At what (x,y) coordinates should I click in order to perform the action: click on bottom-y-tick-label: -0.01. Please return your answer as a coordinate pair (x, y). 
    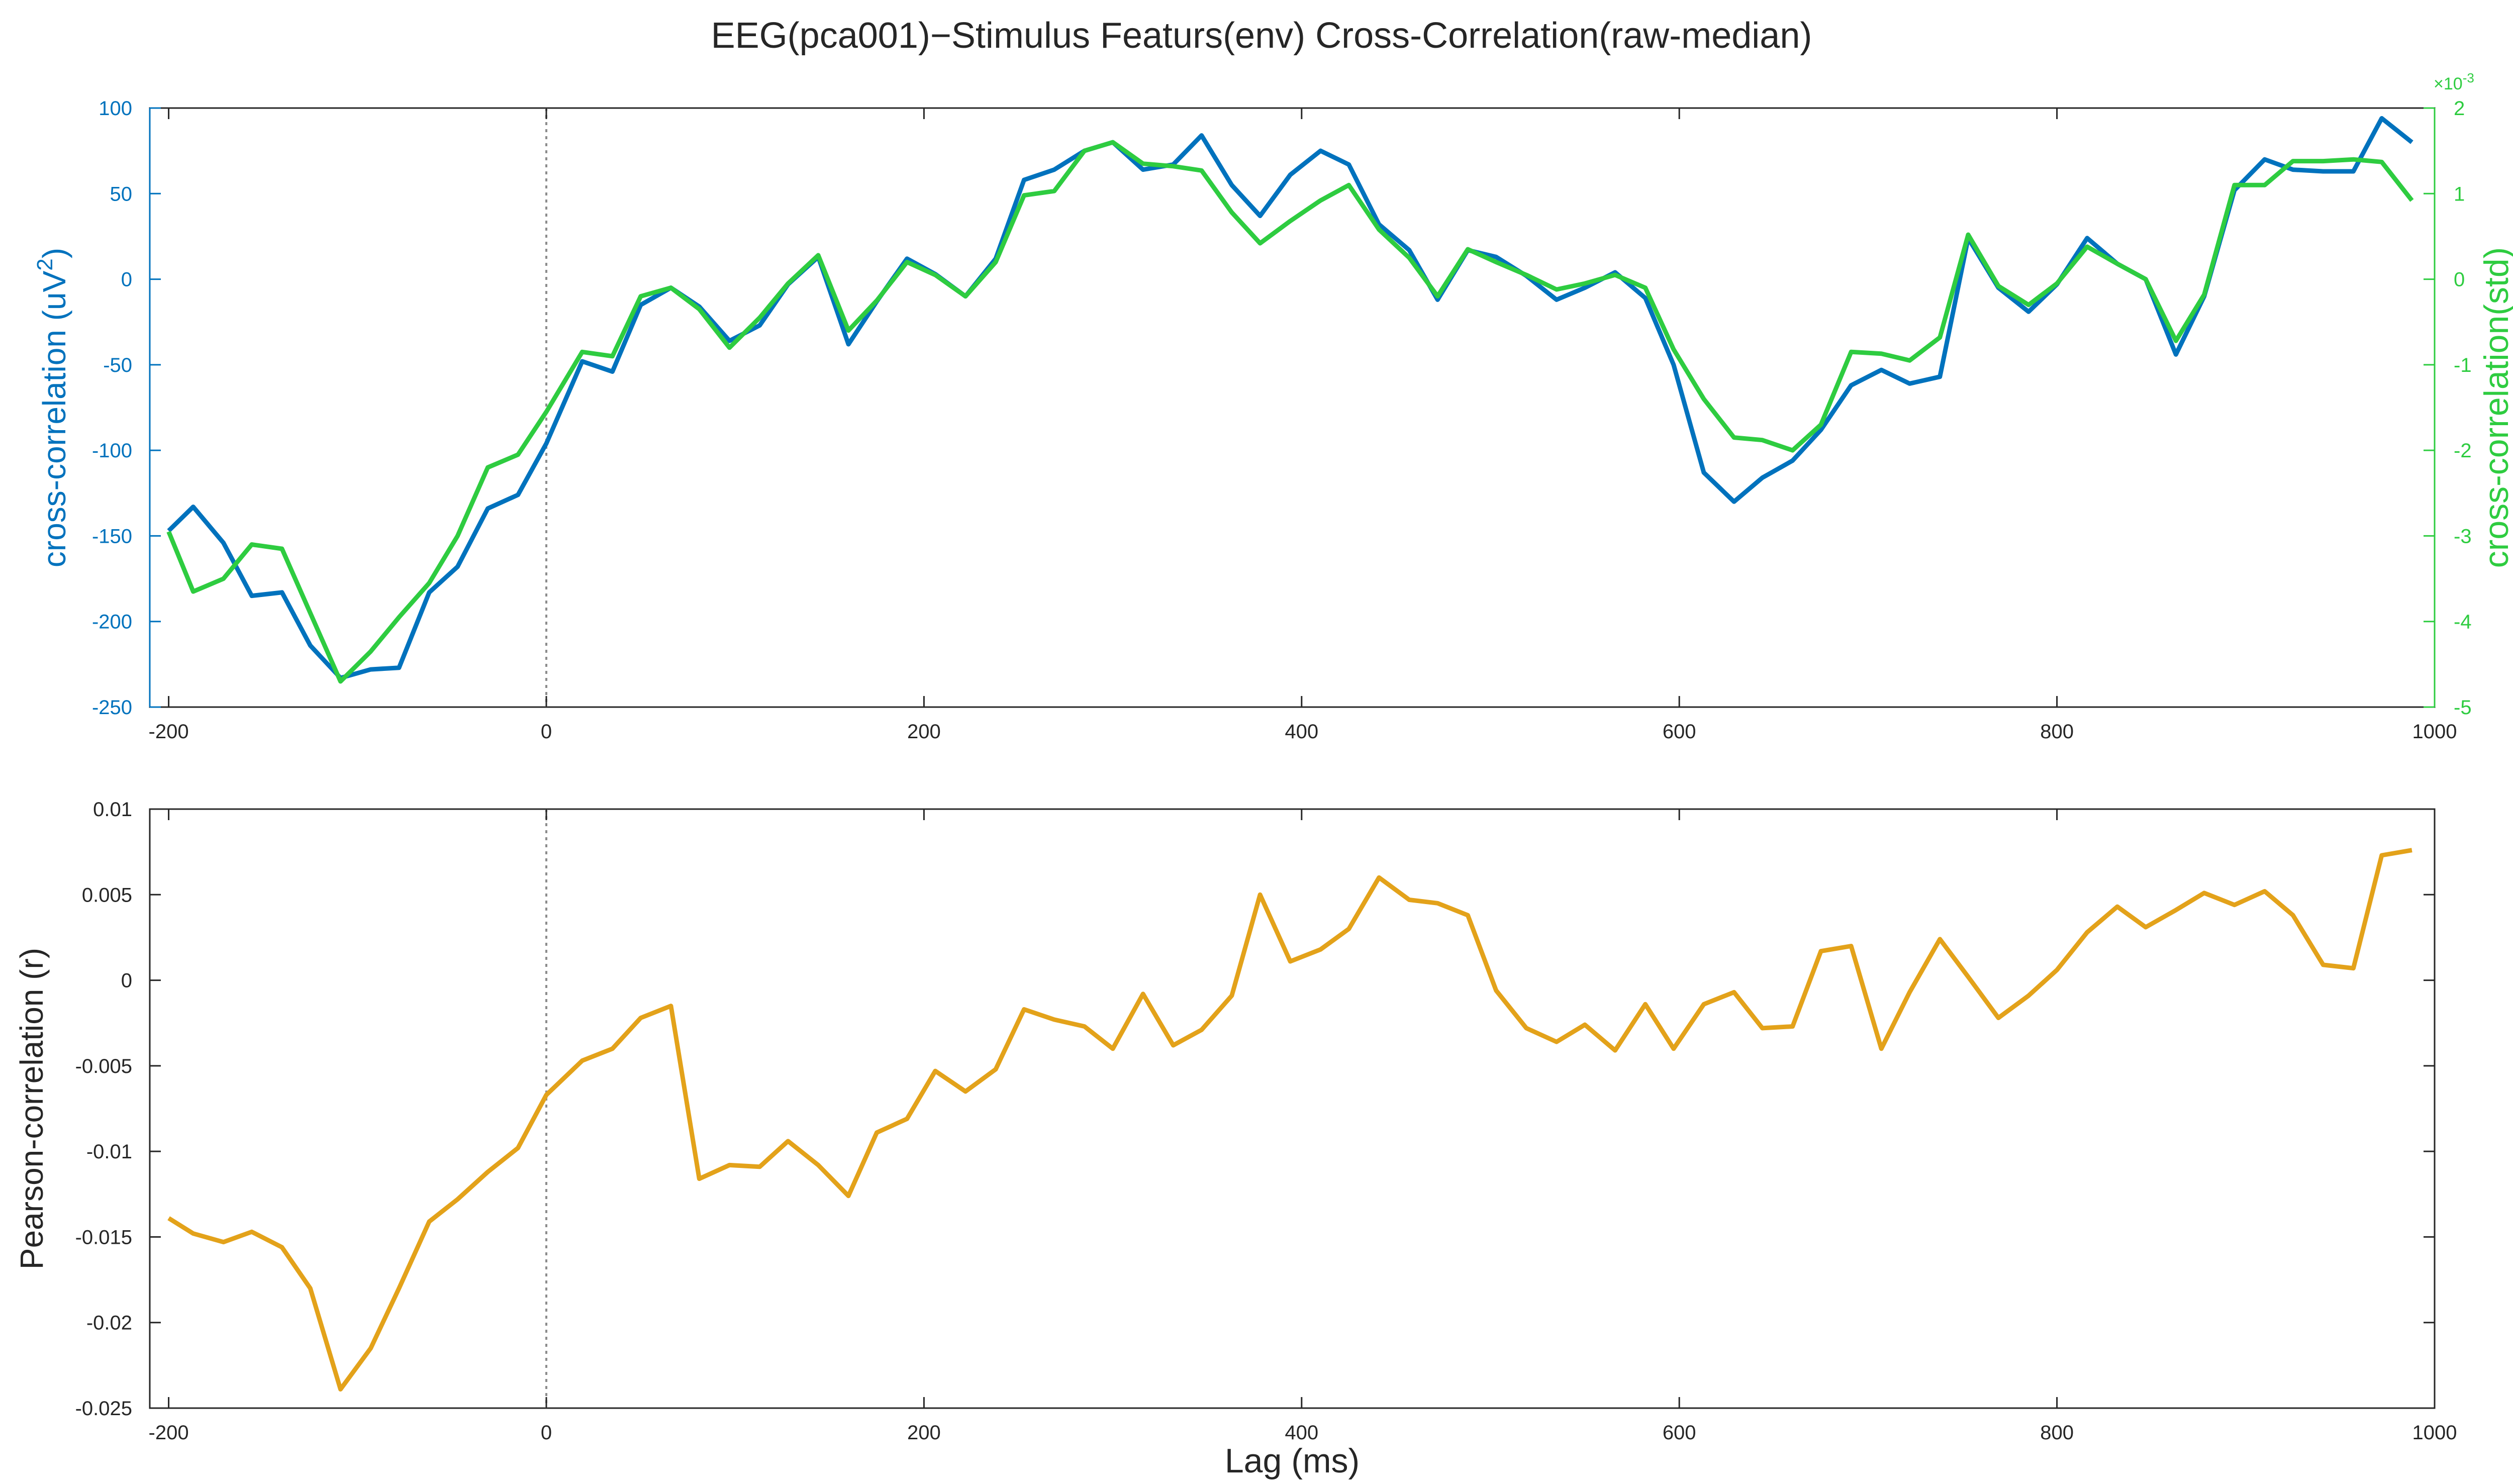
    Looking at the image, I should click on (109, 1152).